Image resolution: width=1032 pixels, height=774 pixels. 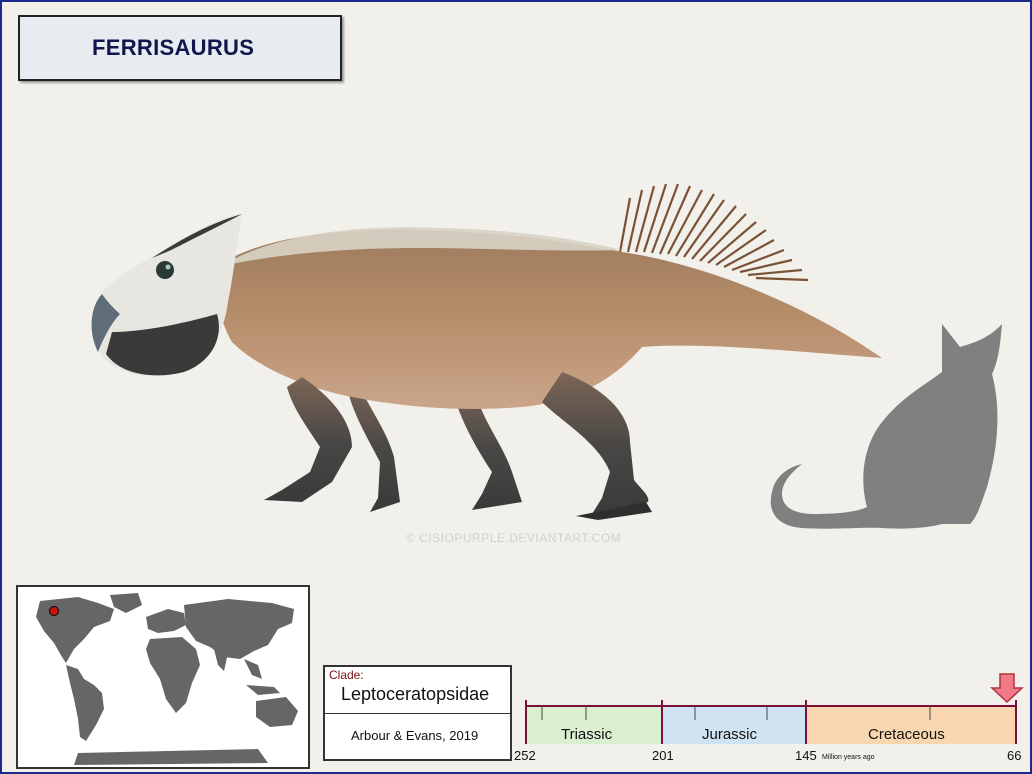 I want to click on locality-map, so click(x=163, y=677).